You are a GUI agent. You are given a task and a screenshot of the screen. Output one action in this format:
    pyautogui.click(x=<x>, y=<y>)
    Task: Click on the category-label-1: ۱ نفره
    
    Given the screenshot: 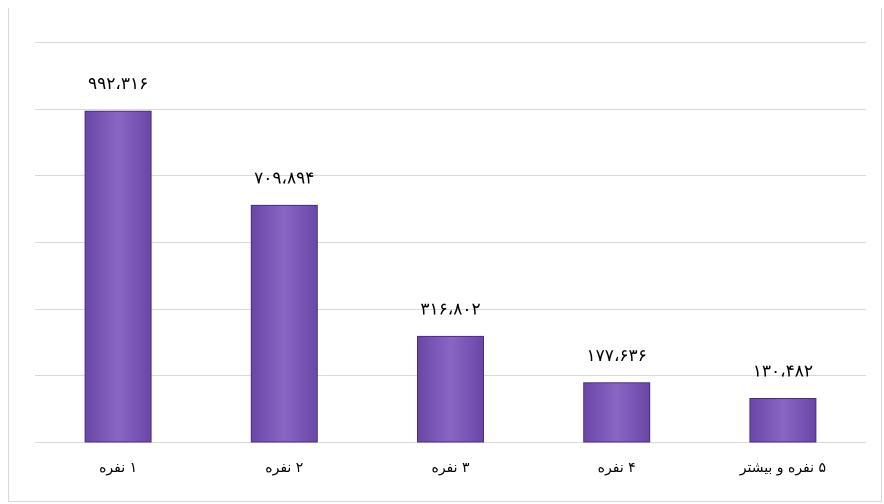 What is the action you would take?
    pyautogui.click(x=118, y=468)
    